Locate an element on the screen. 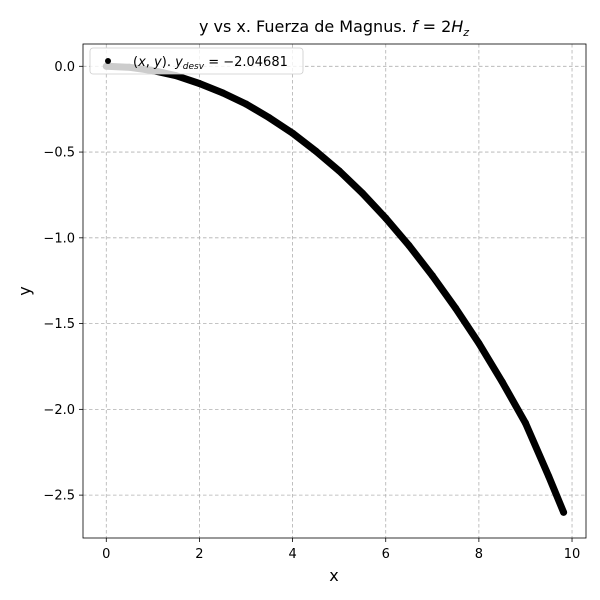 The image size is (600, 600). x-tick-label: 4 is located at coordinates (292, 554).